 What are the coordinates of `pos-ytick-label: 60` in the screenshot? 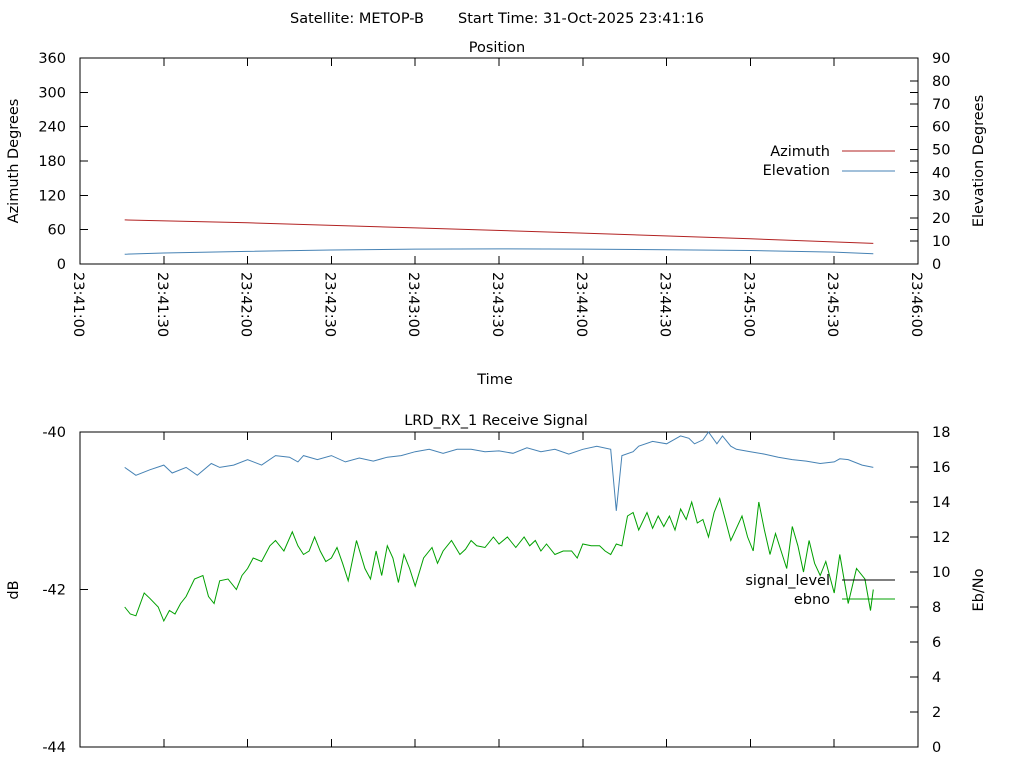 It's located at (57, 231).